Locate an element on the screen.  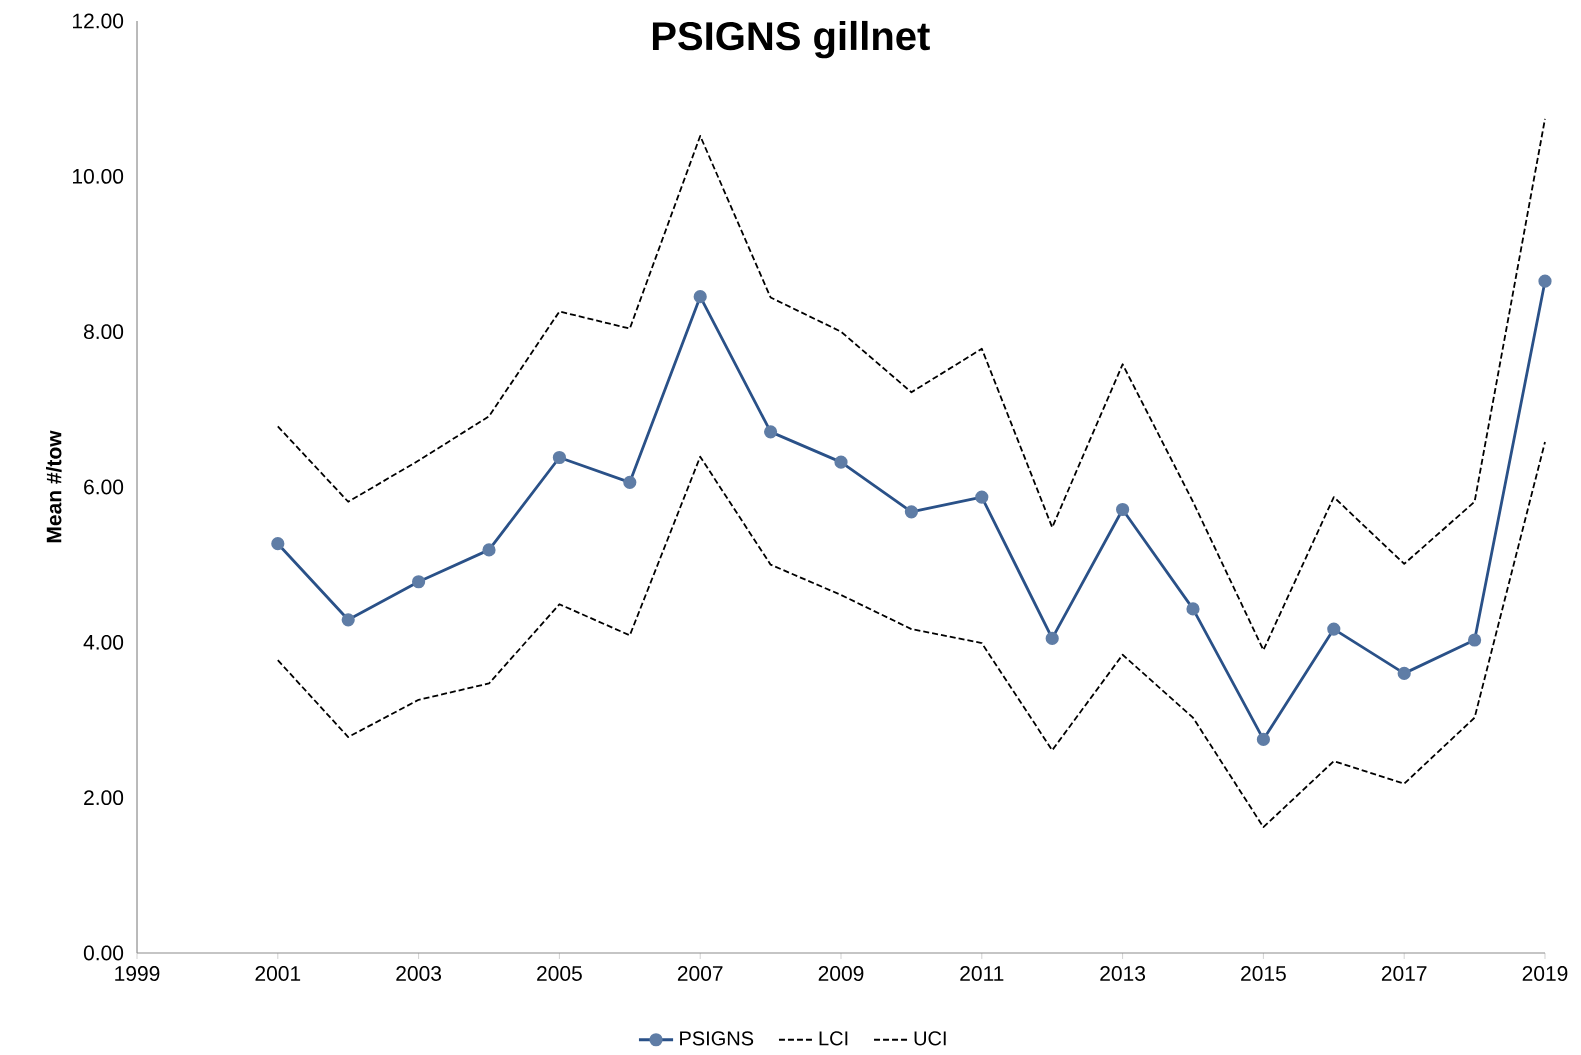
y-tick-label: 12.00 is located at coordinates (98, 21).